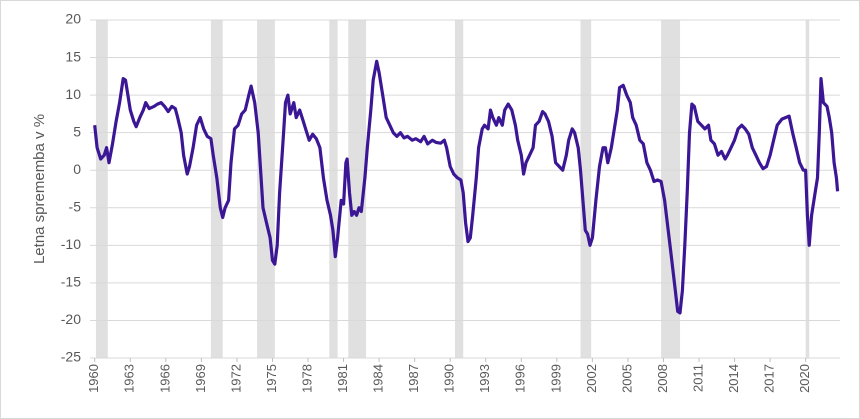  Describe the element at coordinates (449, 378) in the screenshot. I see `x-tick-label: 1990` at that location.